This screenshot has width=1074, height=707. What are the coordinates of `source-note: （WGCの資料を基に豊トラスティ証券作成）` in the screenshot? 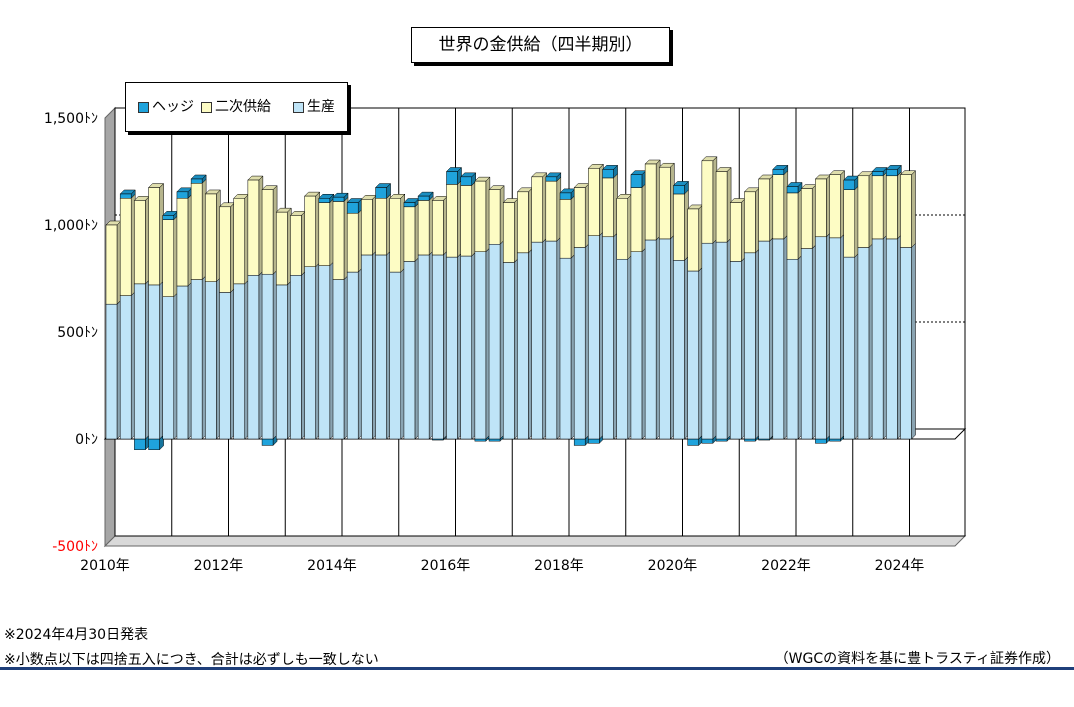 It's located at (917, 659).